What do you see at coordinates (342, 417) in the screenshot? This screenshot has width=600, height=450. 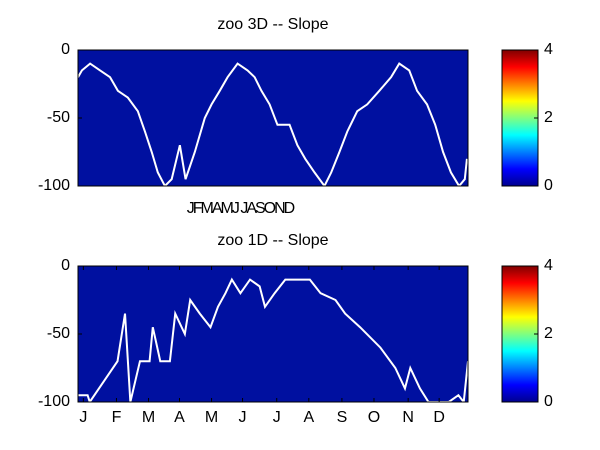 I see `x-tick-label: S` at bounding box center [342, 417].